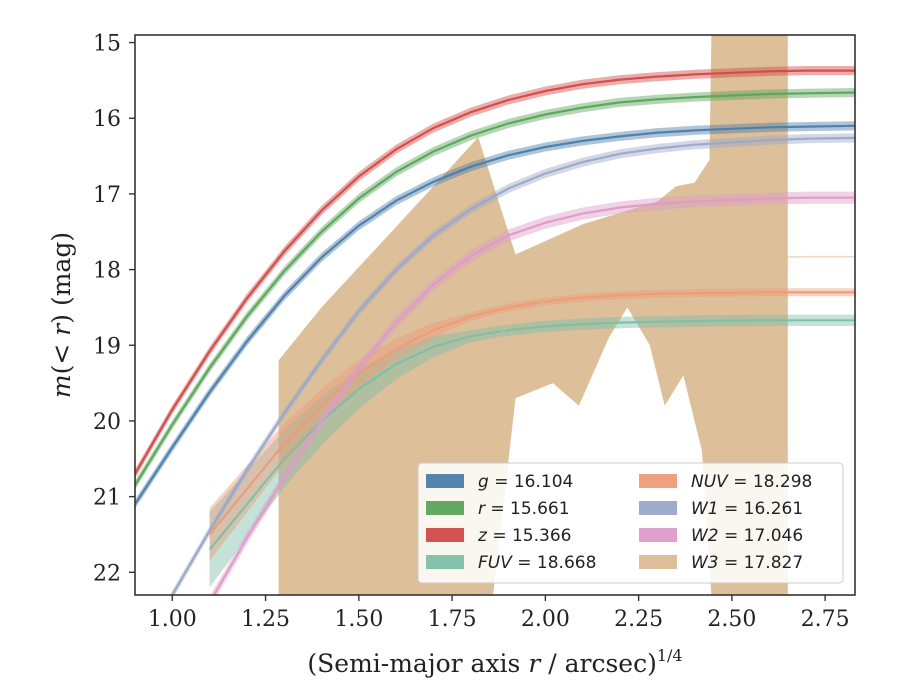 This screenshot has width=900, height=700. I want to click on y-tick-label: 16, so click(107, 119).